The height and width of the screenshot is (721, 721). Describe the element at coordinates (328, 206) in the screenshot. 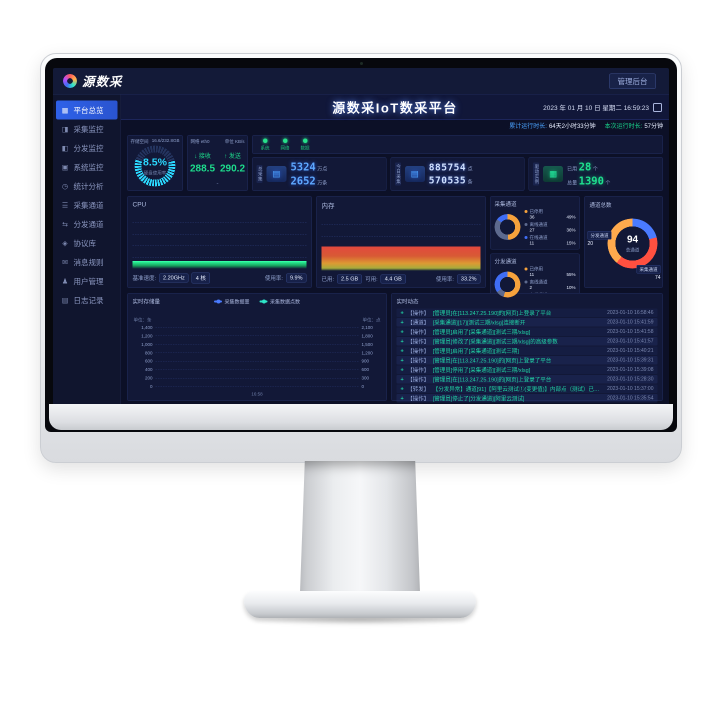

I see `memory-title: 内存` at that location.